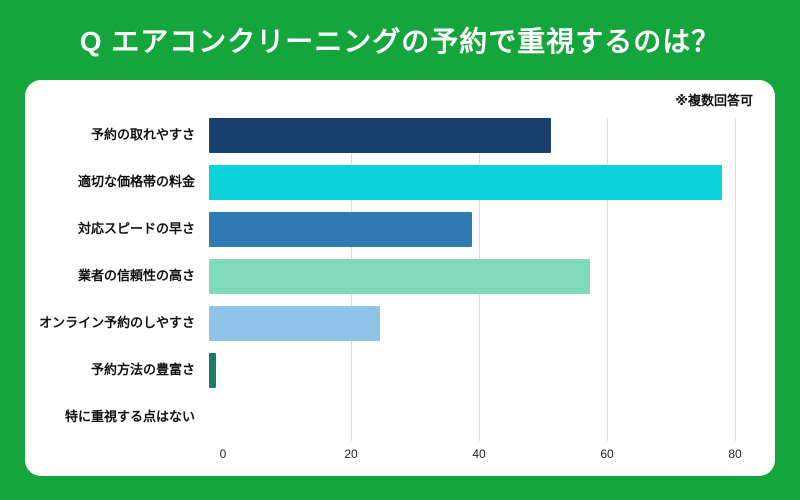  Describe the element at coordinates (136, 229) in the screenshot. I see `category-label: 対応スピードの早さ` at that location.